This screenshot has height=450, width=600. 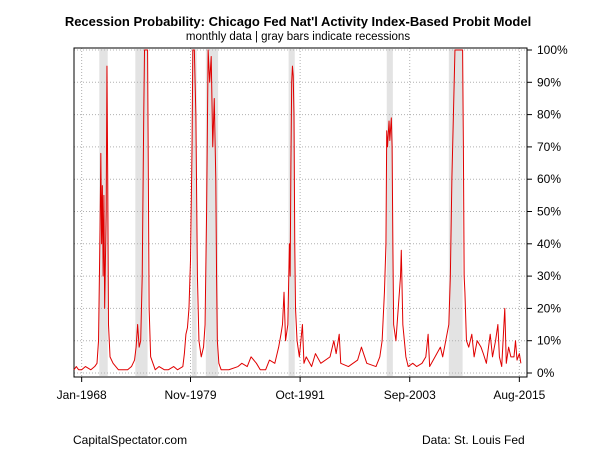 What do you see at coordinates (549, 115) in the screenshot?
I see `y-tick-label: 80%` at bounding box center [549, 115].